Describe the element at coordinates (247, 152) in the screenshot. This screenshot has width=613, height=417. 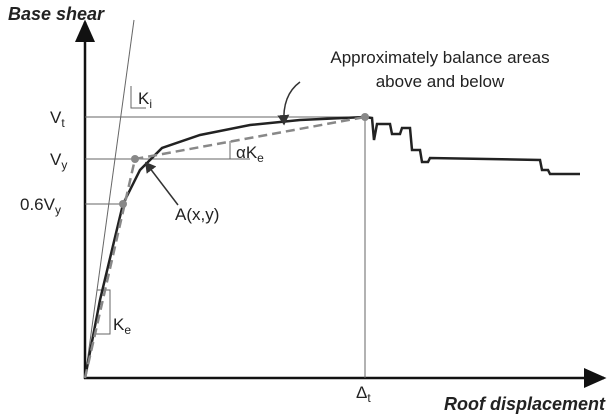
I see `label-main: αK` at that location.